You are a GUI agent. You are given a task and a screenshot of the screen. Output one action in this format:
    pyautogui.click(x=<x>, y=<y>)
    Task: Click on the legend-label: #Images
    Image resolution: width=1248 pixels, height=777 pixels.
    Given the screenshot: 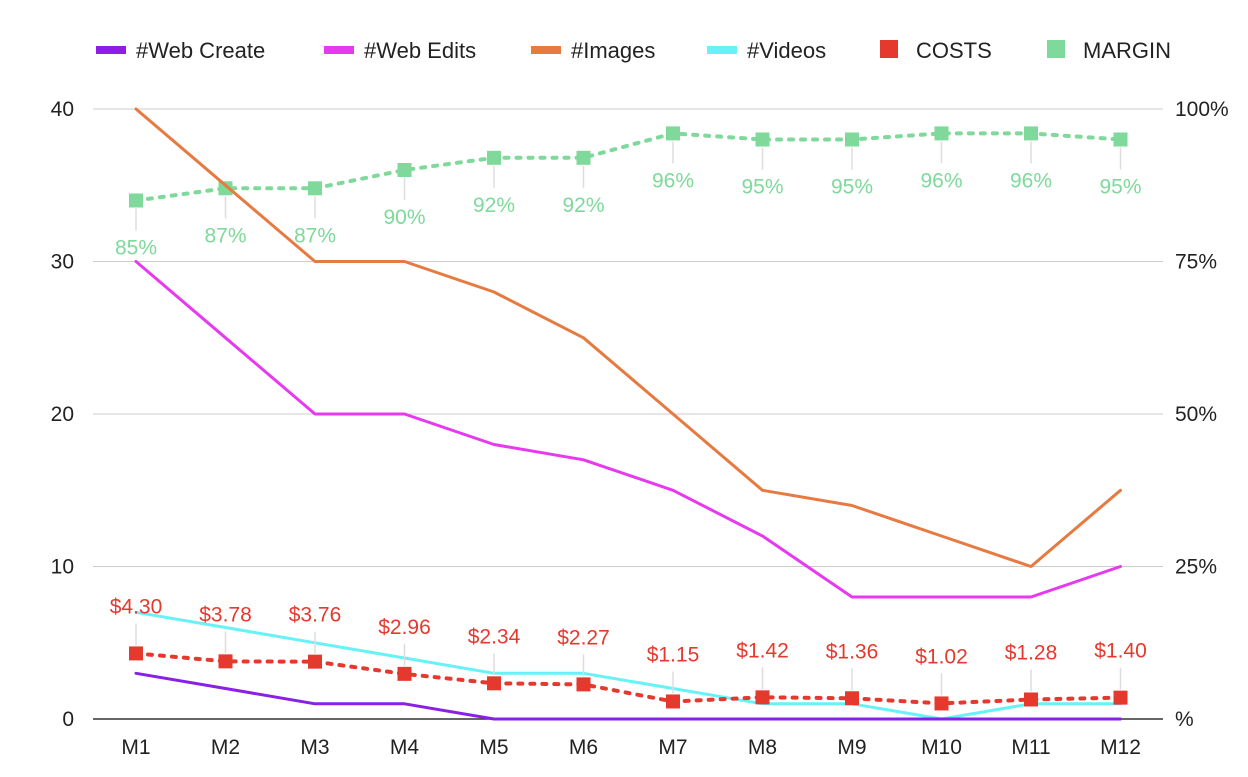 What is the action you would take?
    pyautogui.click(x=613, y=50)
    